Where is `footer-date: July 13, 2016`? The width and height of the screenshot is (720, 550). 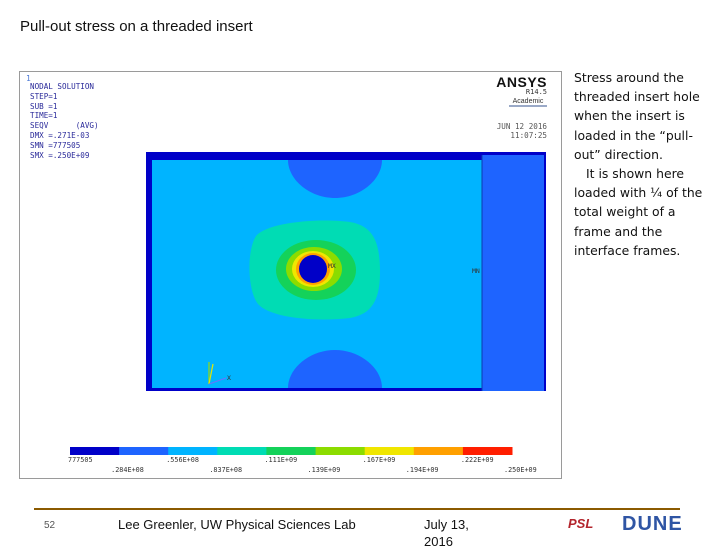 footer-date: July 13, 2016 is located at coordinates (446, 533).